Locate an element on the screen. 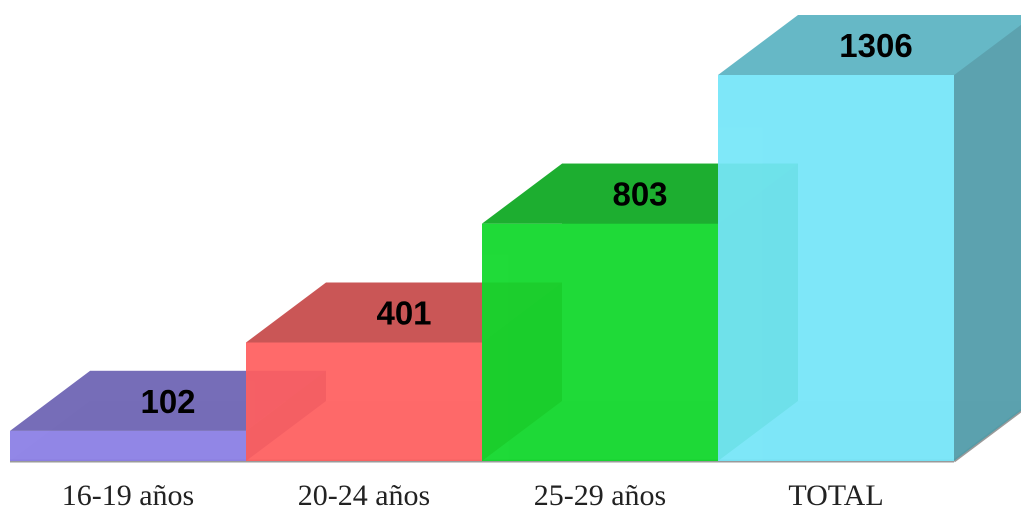 This screenshot has width=1021, height=515. category-label: TOTAL is located at coordinates (835, 495).